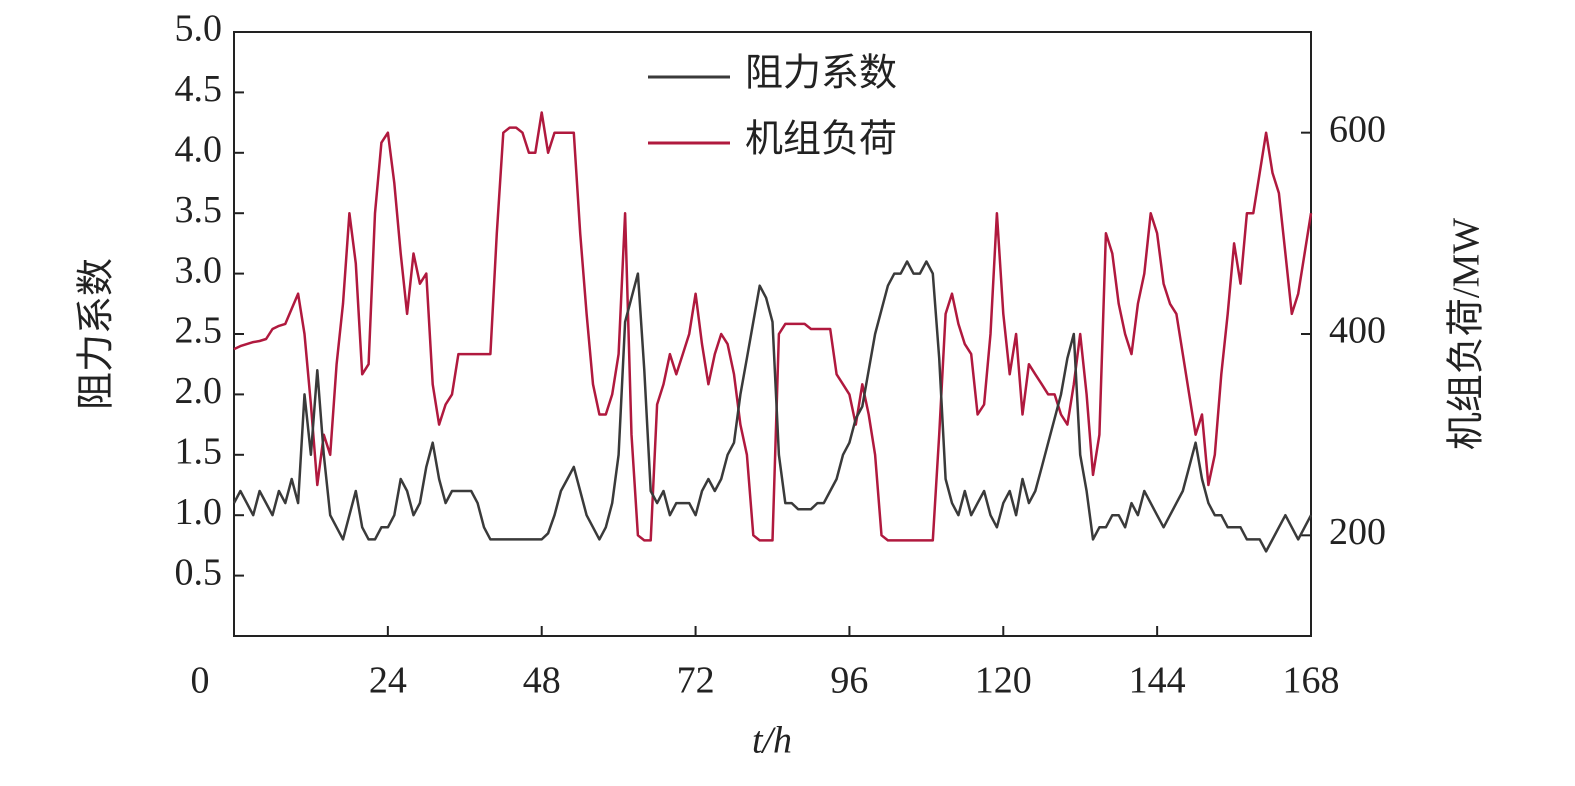 Image resolution: width=1575 pixels, height=786 pixels. I want to click on y-tick-label: 4.5, so click(199, 89).